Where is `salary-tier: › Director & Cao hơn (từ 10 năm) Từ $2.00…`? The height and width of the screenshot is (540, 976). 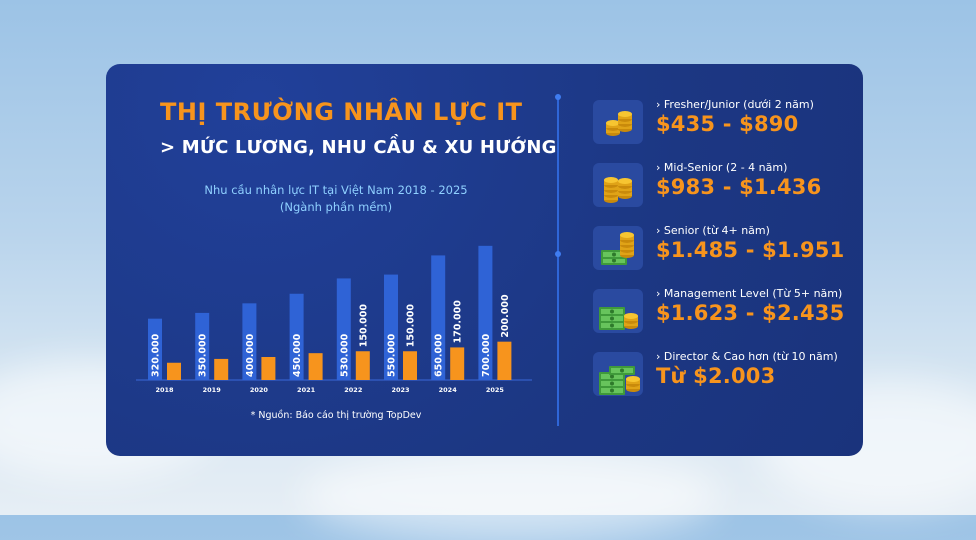 salary-tier: › Director & Cao hơn (từ 10 năm) Từ $2.00… is located at coordinates (723, 378).